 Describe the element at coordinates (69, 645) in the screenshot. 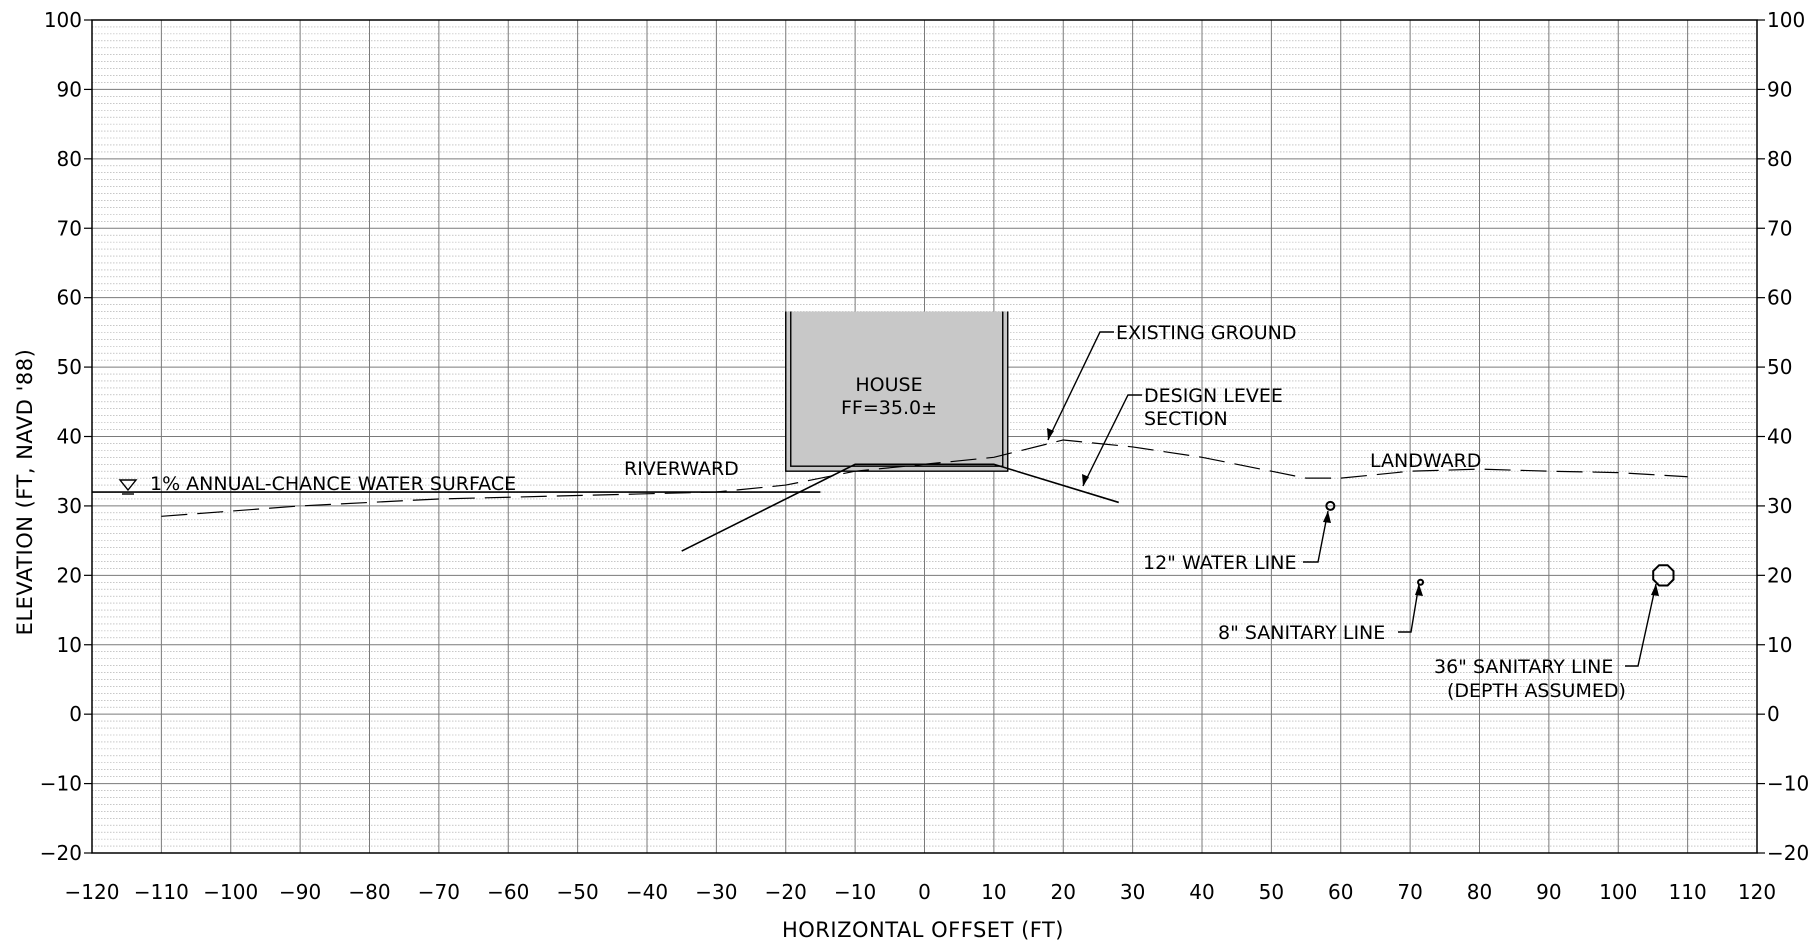

I see `y-tick-label: 10` at that location.